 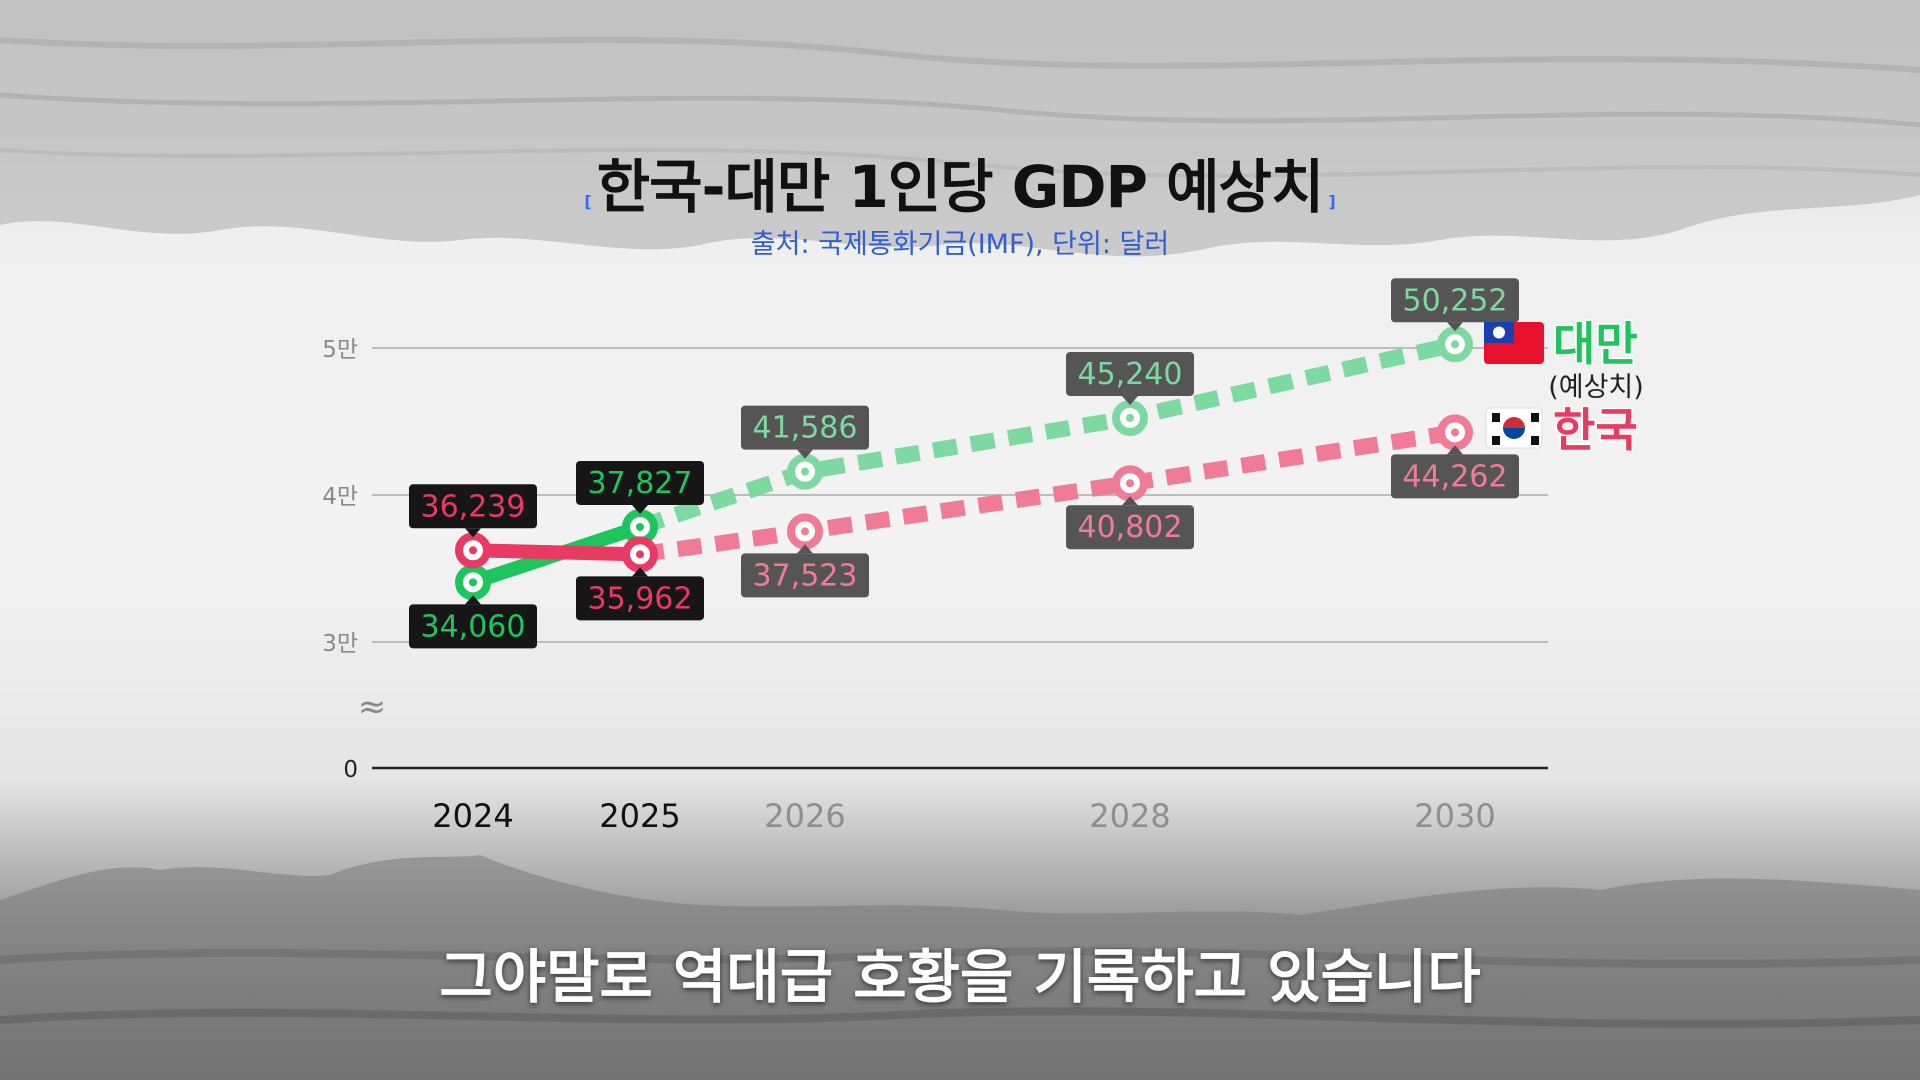 What do you see at coordinates (340, 497) in the screenshot?
I see `y-tick-label: 4만` at bounding box center [340, 497].